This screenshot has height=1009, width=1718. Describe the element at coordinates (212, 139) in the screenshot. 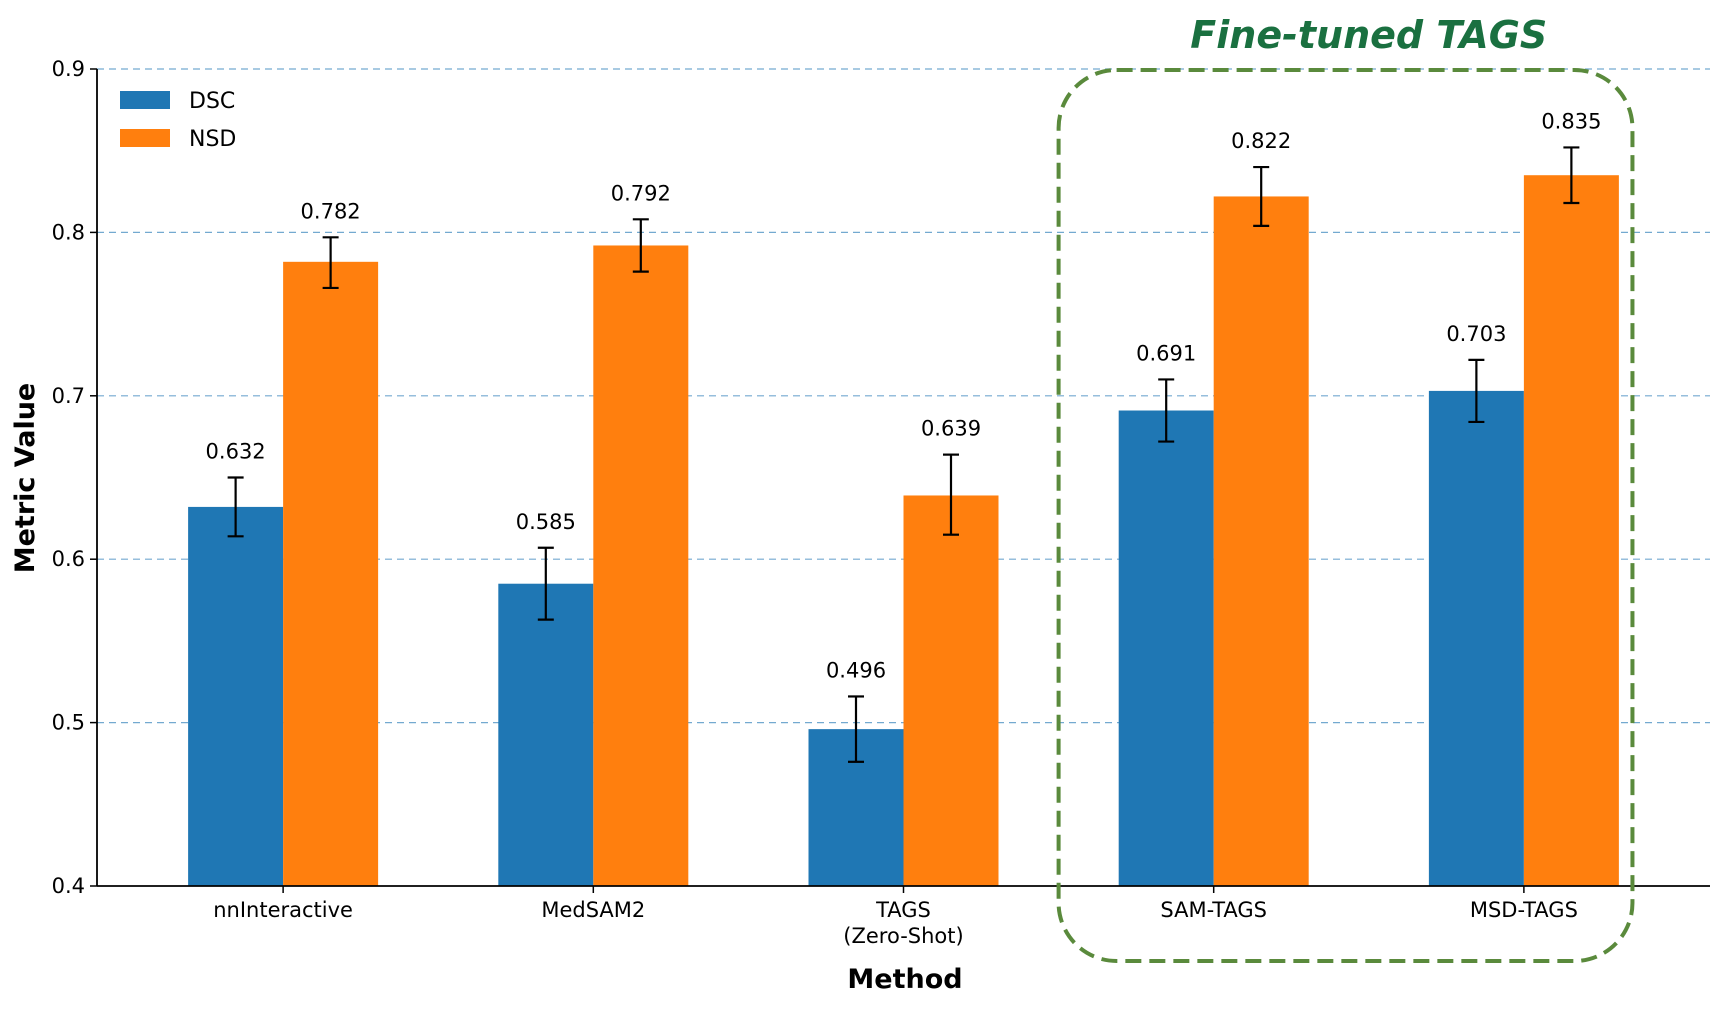

I see `legend-label-nsd: NSD` at that location.